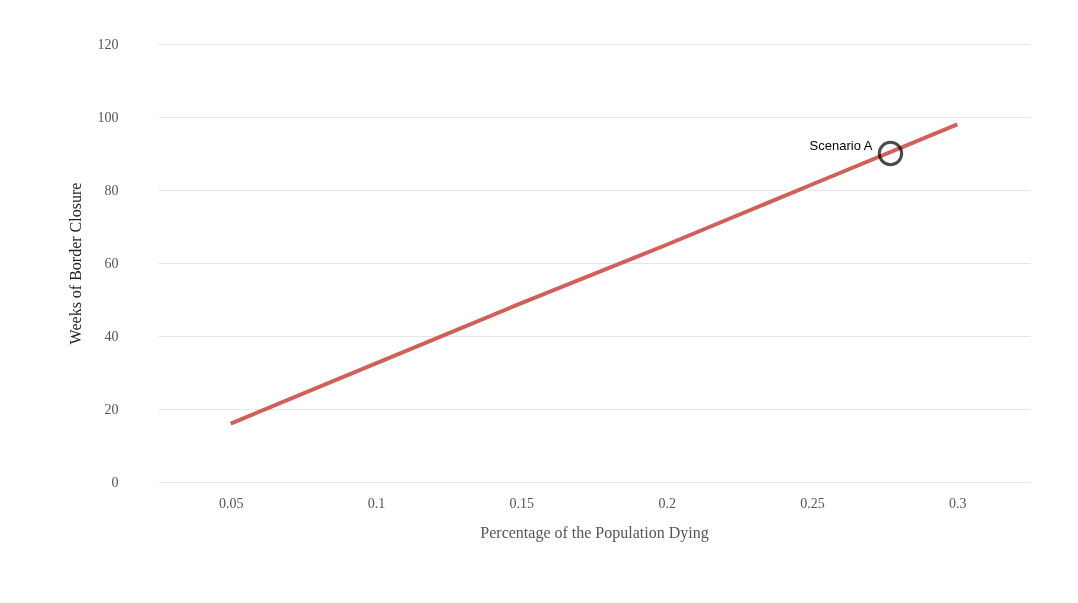 This screenshot has width=1078, height=603. I want to click on y-tick-label: 20, so click(111, 409).